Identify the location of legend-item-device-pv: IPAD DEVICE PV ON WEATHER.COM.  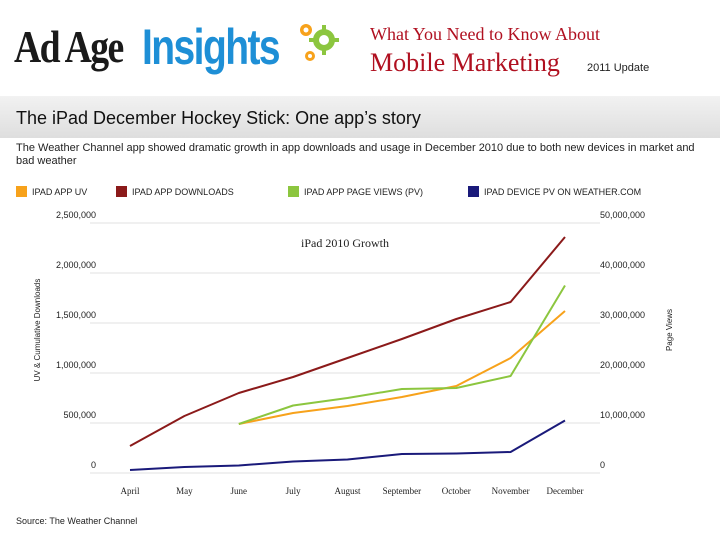
(554, 191).